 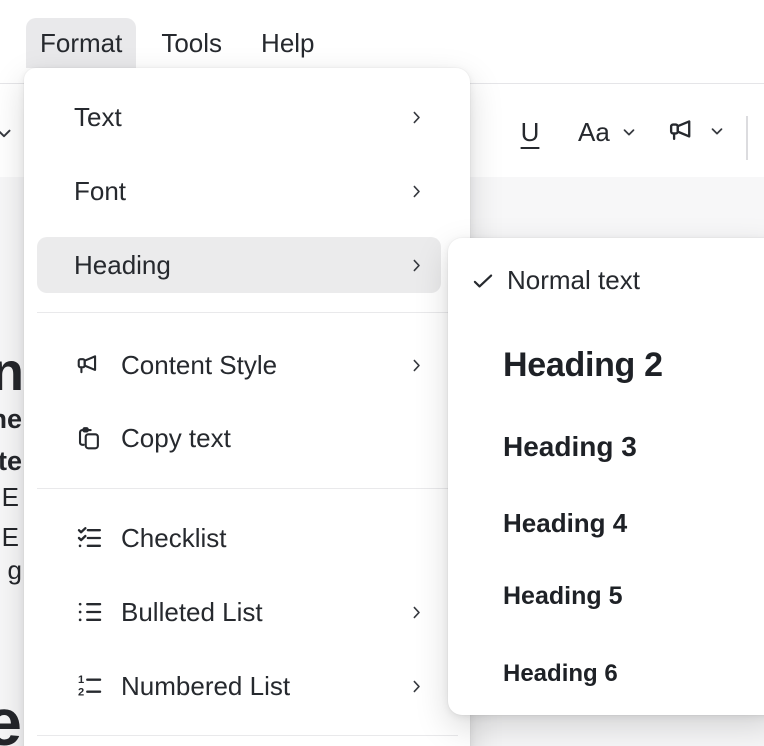 I want to click on copy-icon, so click(x=89, y=438).